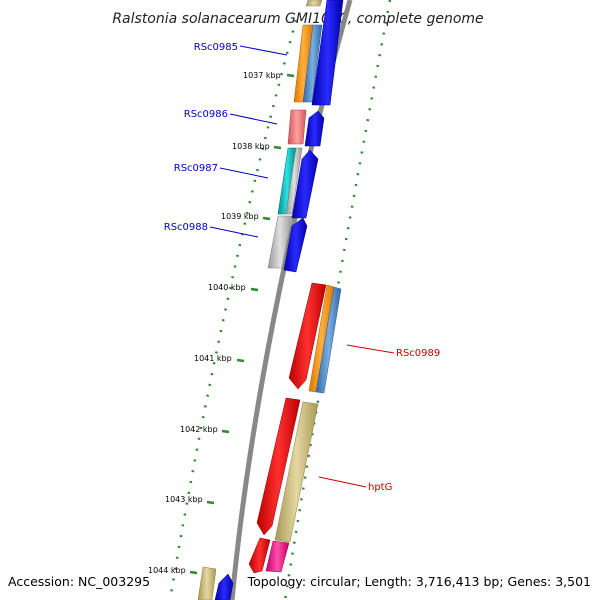 The width and height of the screenshot is (600, 600). Describe the element at coordinates (240, 216) in the screenshot. I see `tick-label: 1039 kbp` at that location.